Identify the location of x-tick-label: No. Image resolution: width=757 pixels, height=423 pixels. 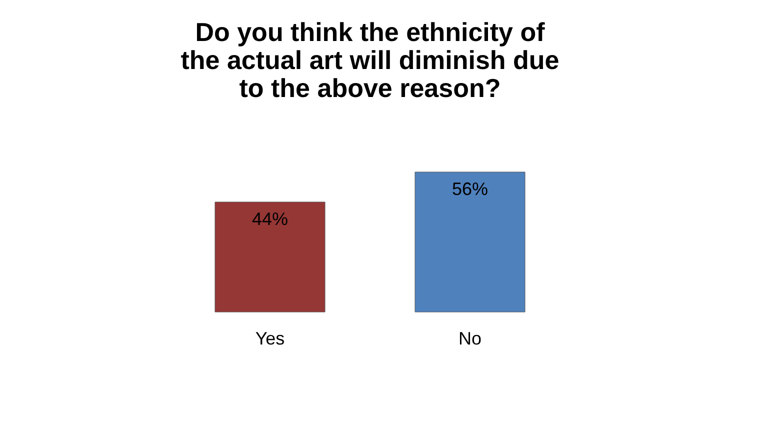
(470, 338).